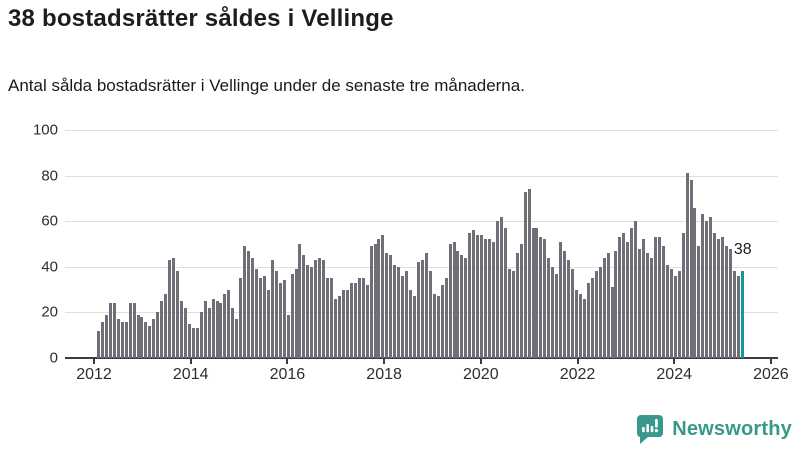 The image size is (800, 450). Describe the element at coordinates (650, 429) in the screenshot. I see `newsworthy-icon` at that location.